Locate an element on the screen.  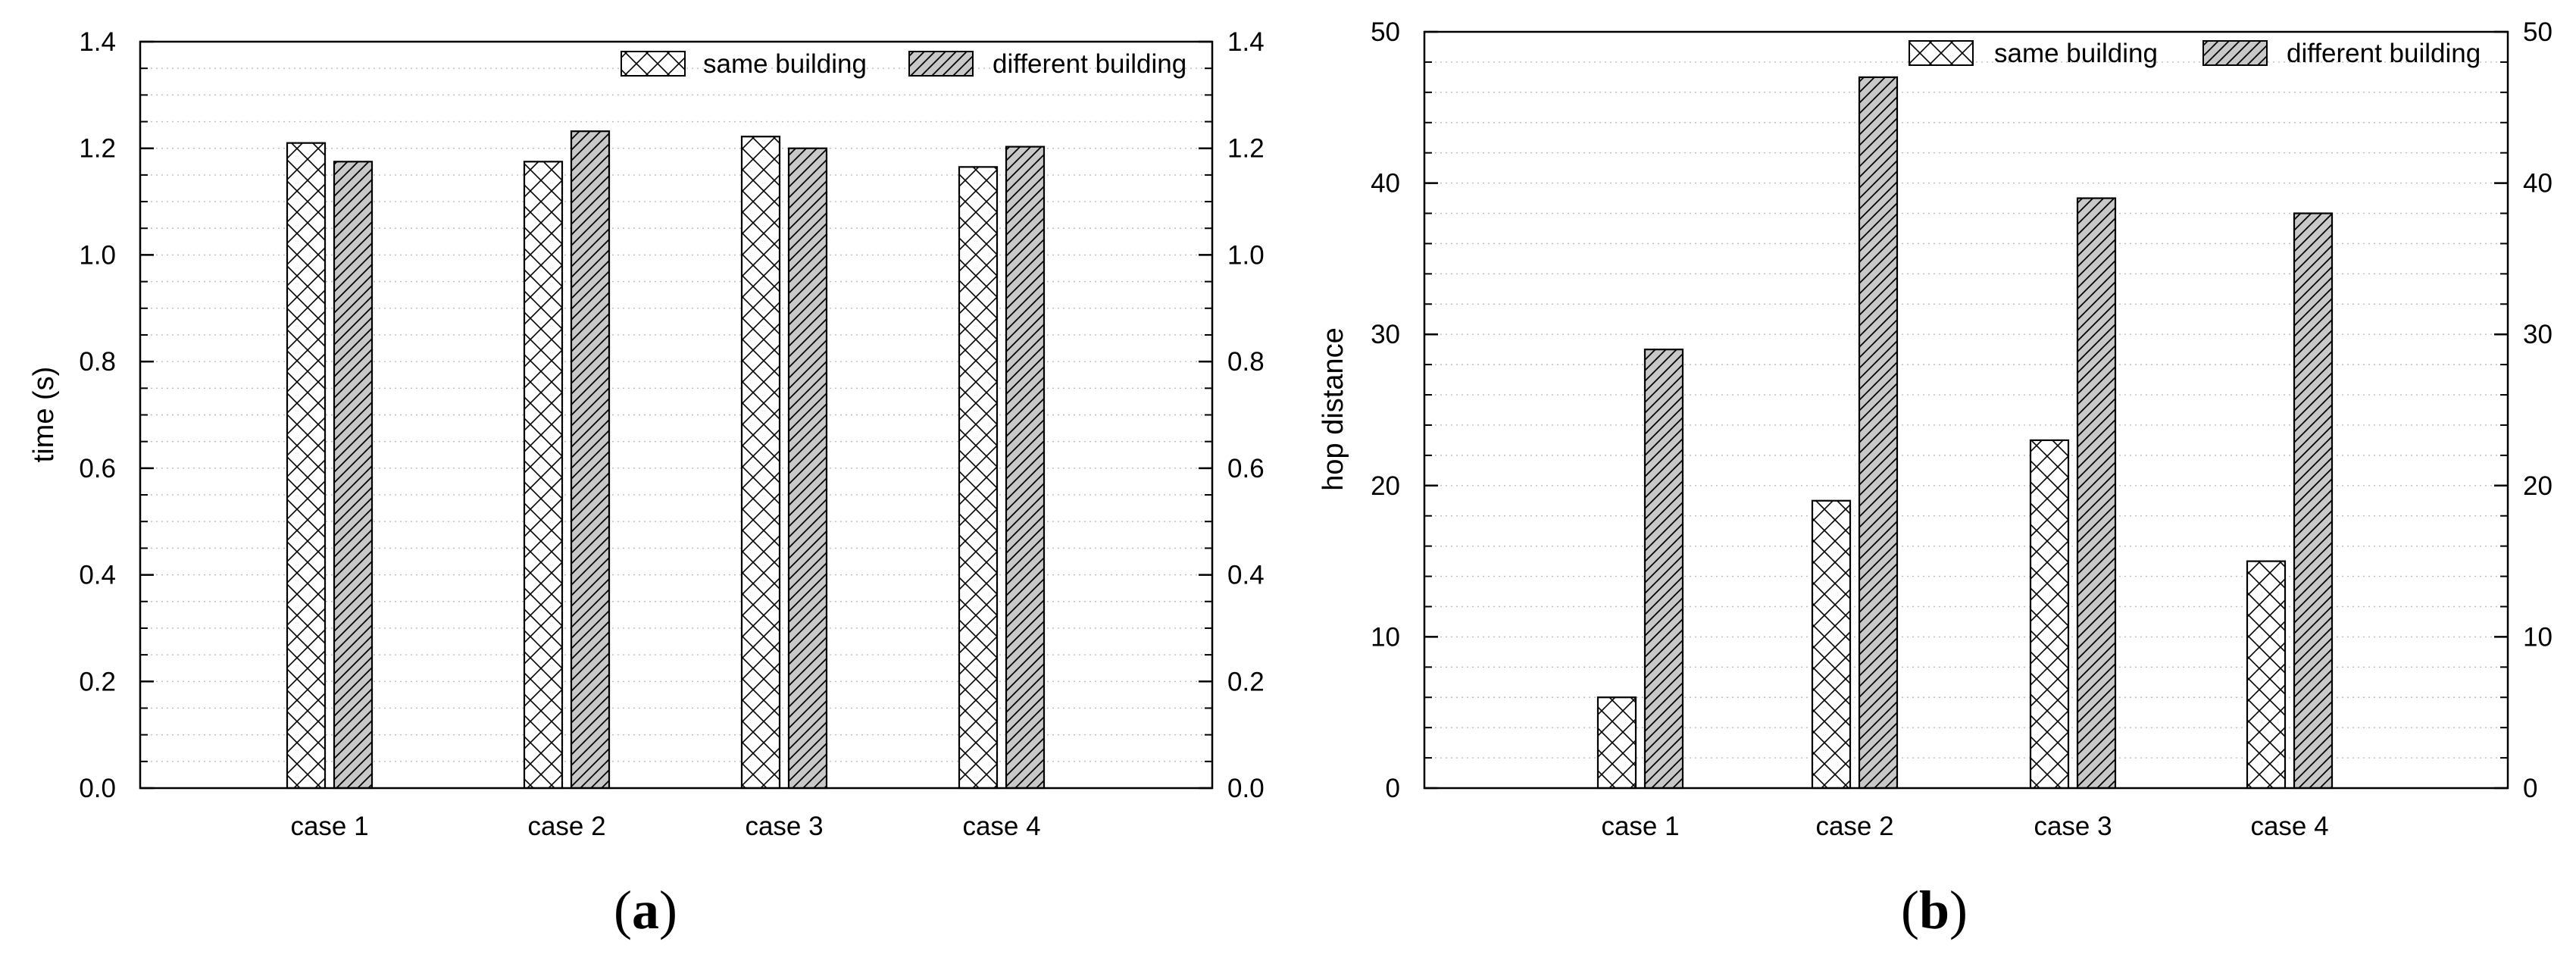
panel-b-ytick-label: 10 is located at coordinates (1385, 637).